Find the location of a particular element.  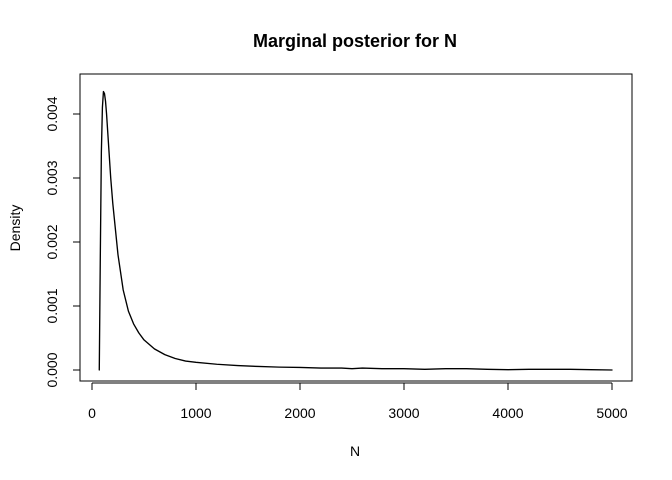

y-axis-tick-label: 0.001 is located at coordinates (52, 305).